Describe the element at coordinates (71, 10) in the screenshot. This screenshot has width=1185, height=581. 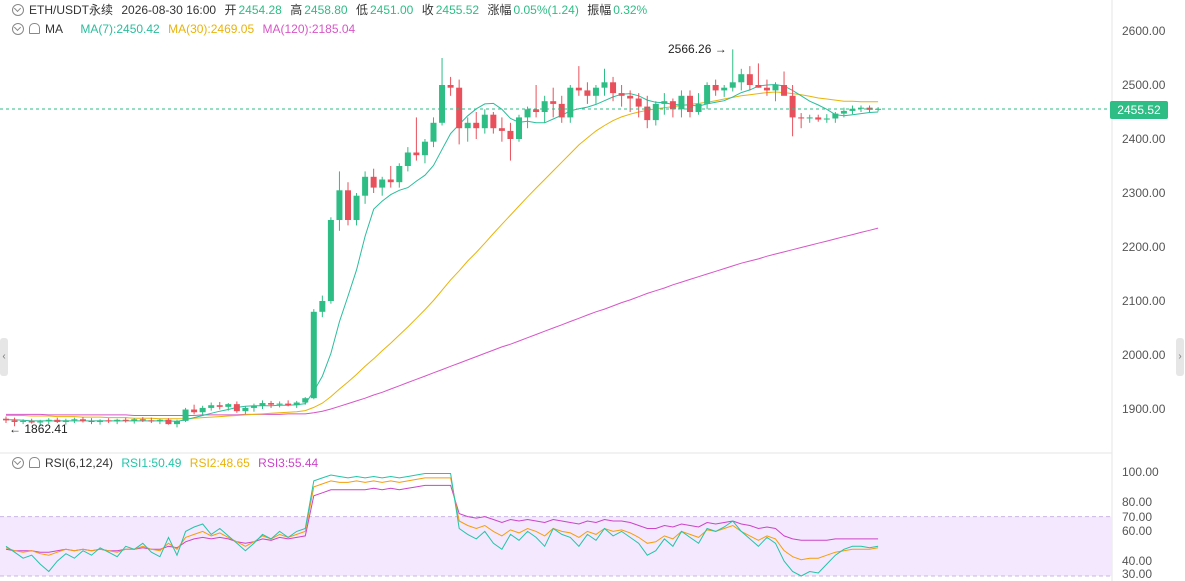
I see `symbol-label: ETH/USDT永续` at that location.